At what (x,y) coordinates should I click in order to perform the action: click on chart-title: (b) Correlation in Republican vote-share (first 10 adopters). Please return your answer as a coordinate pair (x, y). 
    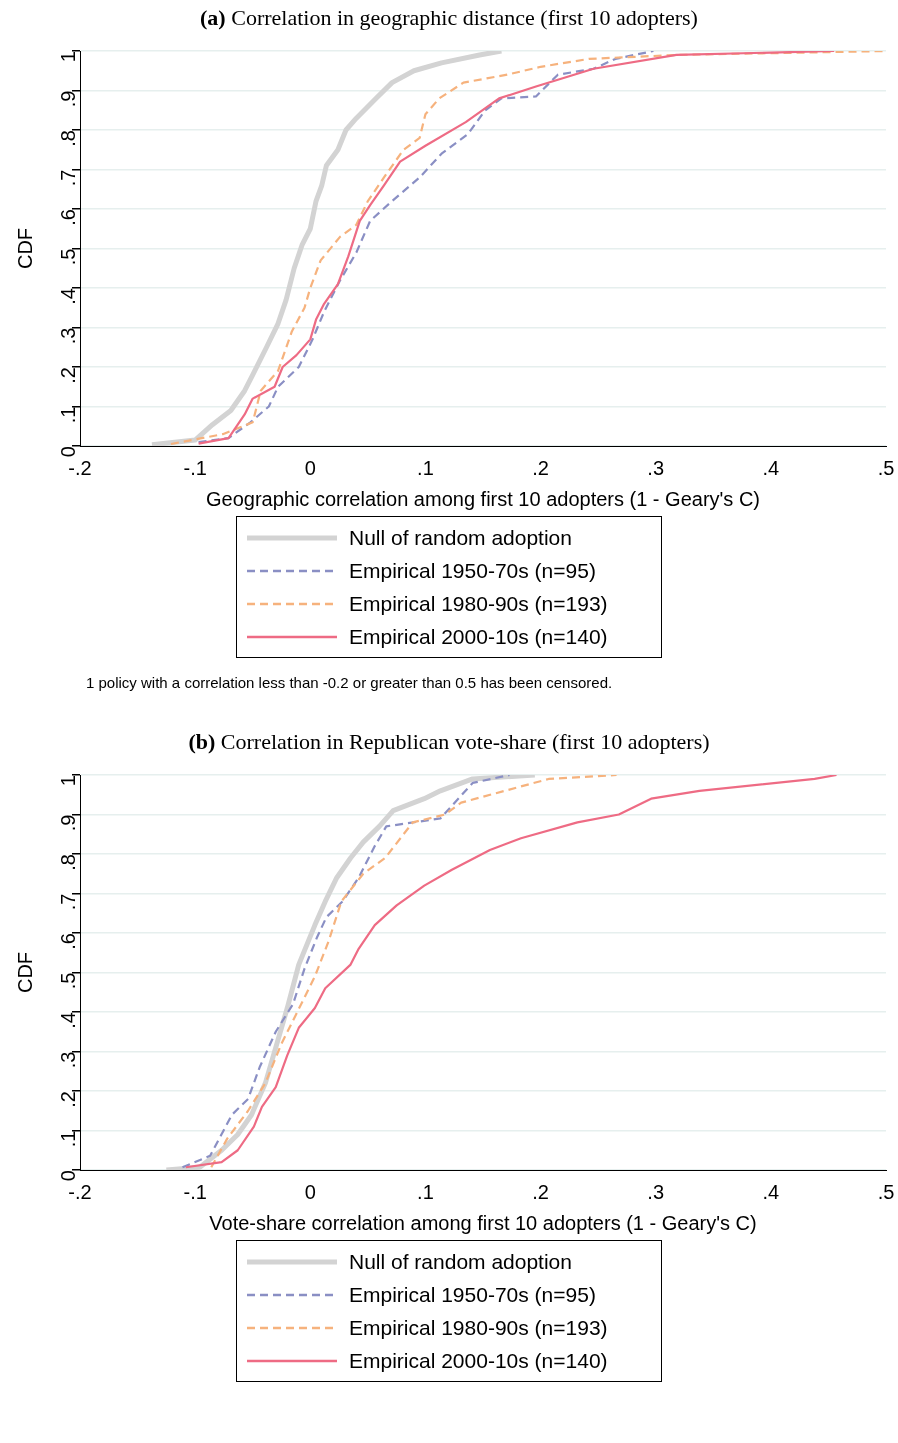
    Looking at the image, I should click on (449, 741).